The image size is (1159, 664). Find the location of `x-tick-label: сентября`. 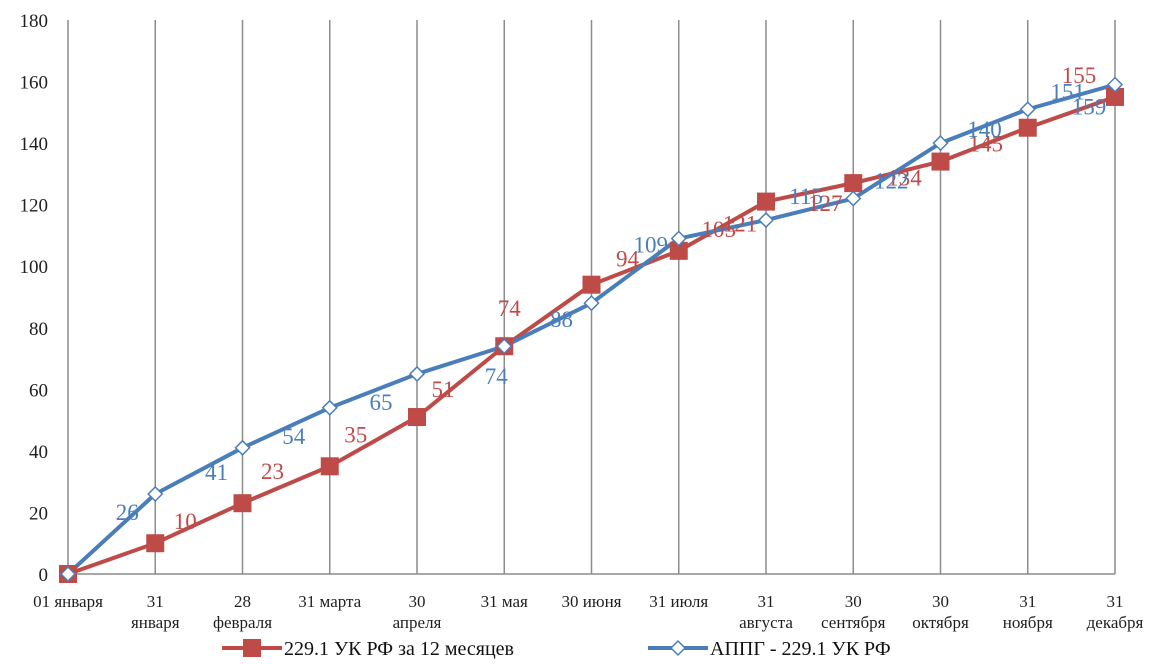

x-tick-label: сентября is located at coordinates (853, 622).